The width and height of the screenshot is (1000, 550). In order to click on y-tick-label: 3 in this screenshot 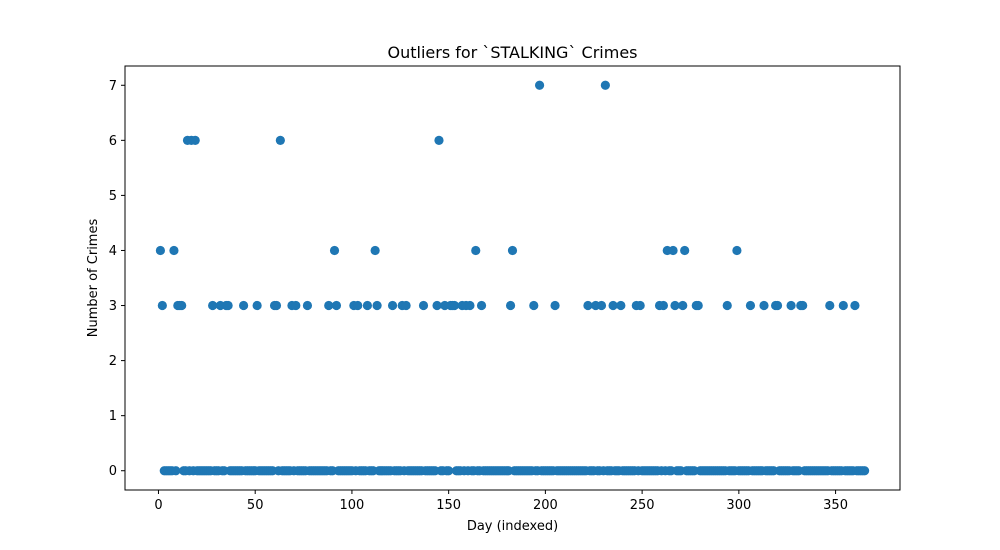, I will do `click(113, 306)`.